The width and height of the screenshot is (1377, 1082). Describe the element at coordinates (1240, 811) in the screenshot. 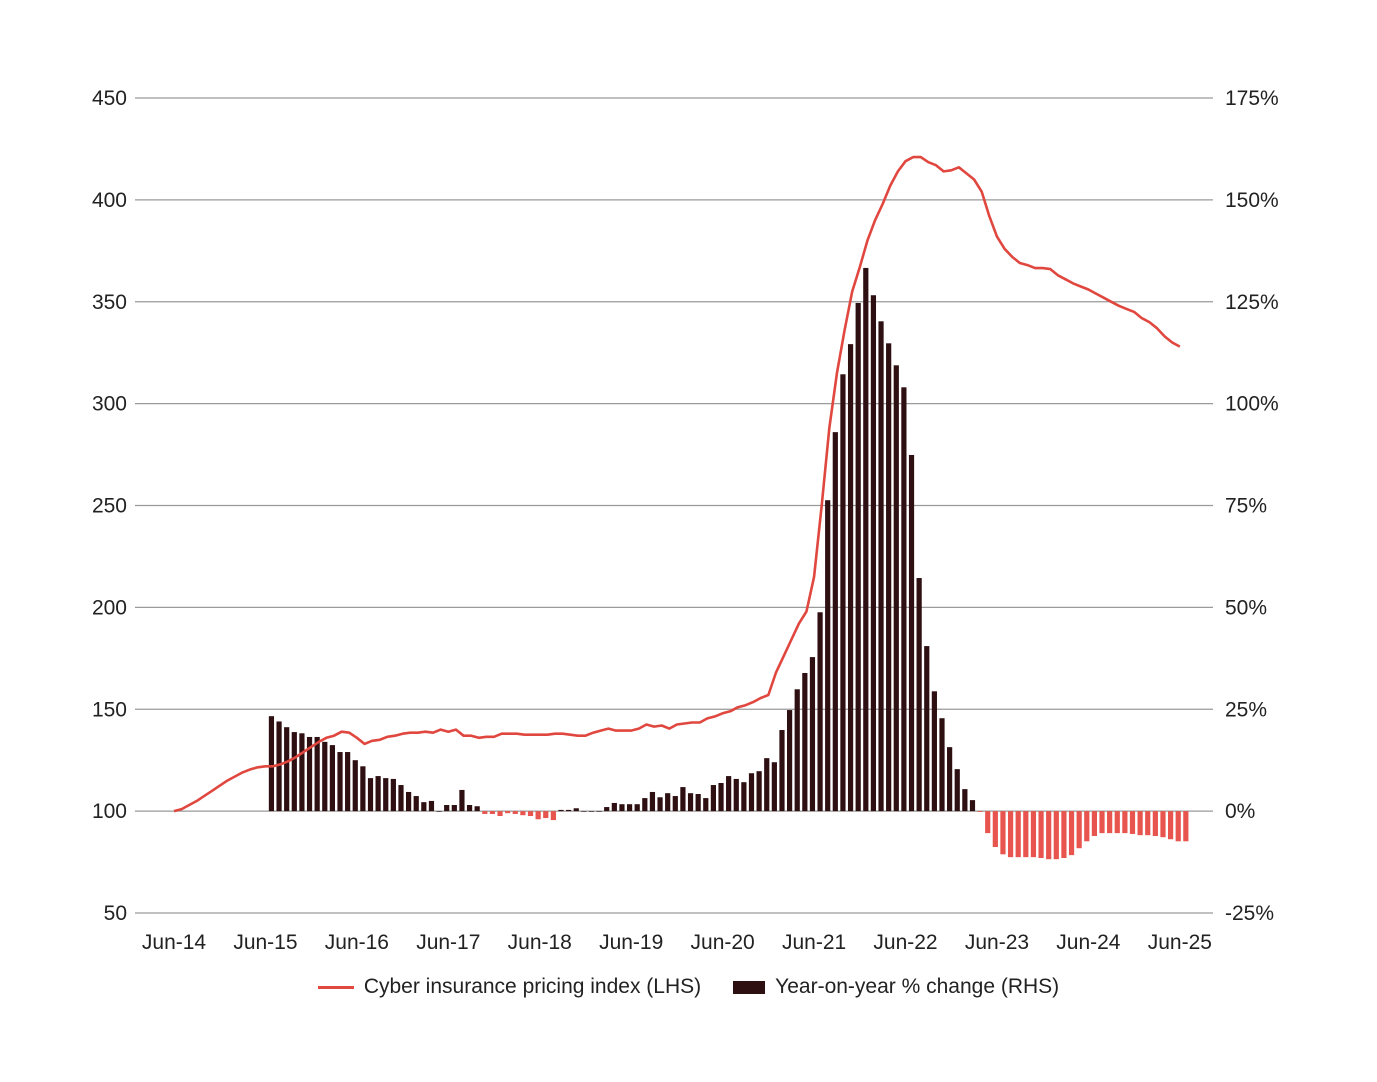

I see `right-tick-label: 0%` at that location.